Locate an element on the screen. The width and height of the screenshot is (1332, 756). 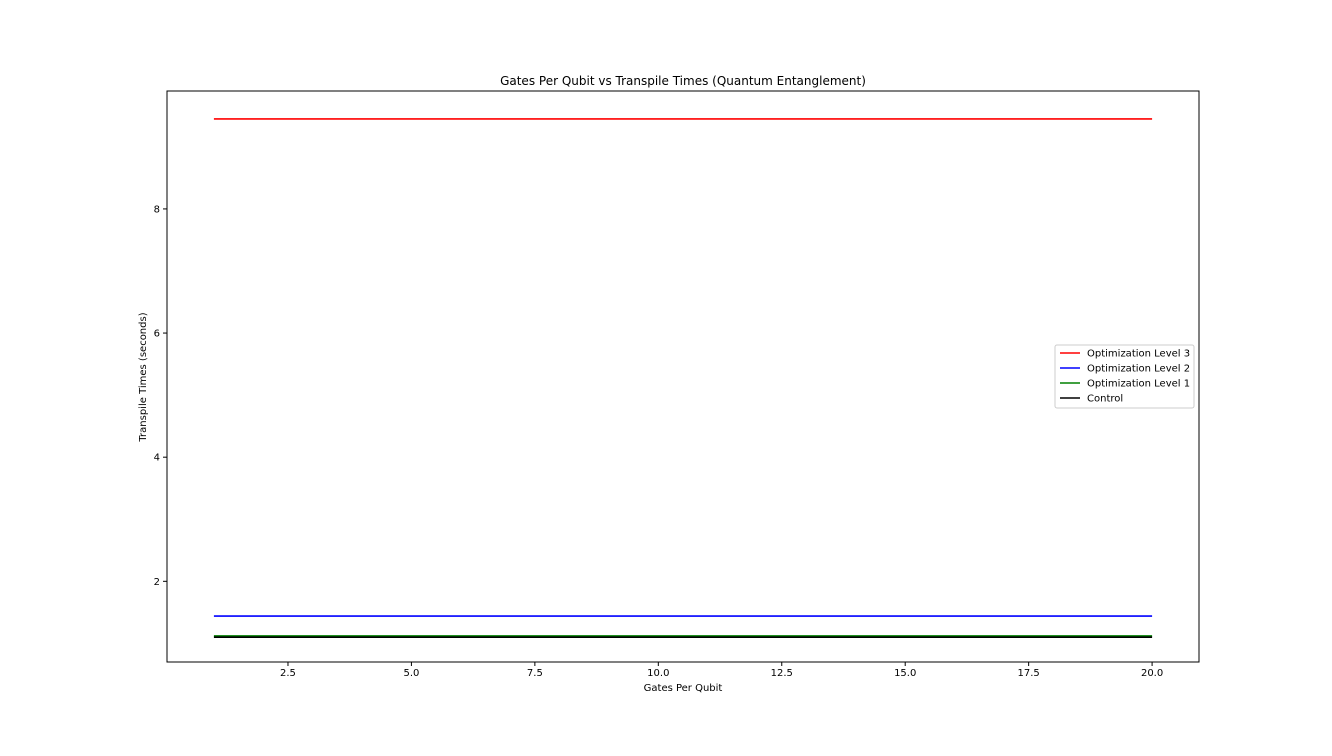
x-tick-label: 20.0 is located at coordinates (1152, 673).